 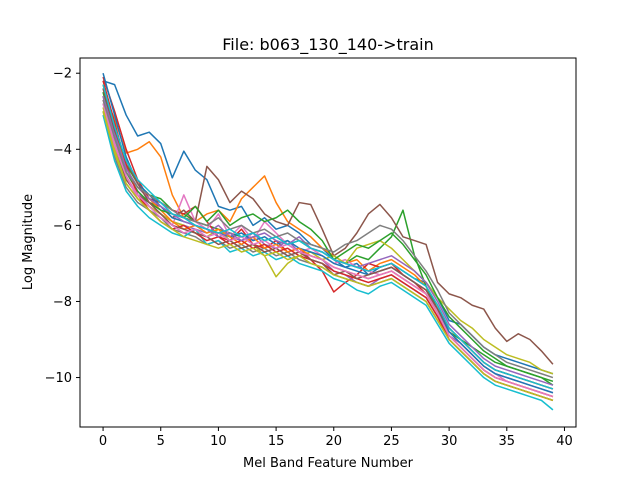 I want to click on y-tick-label: −6, so click(x=62, y=226).